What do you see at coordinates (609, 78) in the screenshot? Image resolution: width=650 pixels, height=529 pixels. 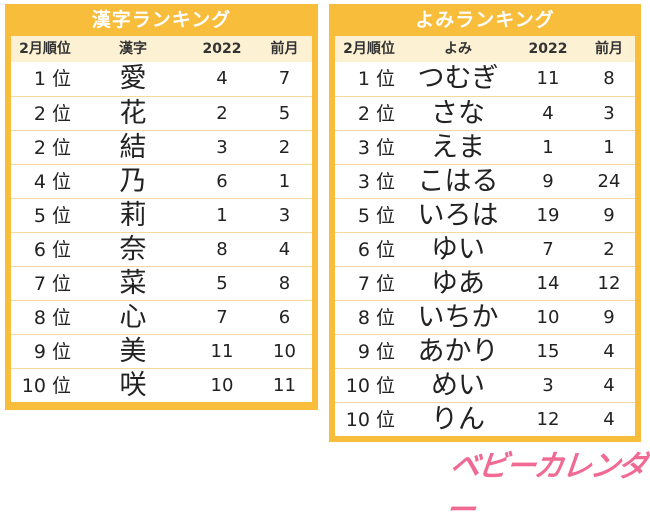 I see `prev-month-cell: 8` at bounding box center [609, 78].